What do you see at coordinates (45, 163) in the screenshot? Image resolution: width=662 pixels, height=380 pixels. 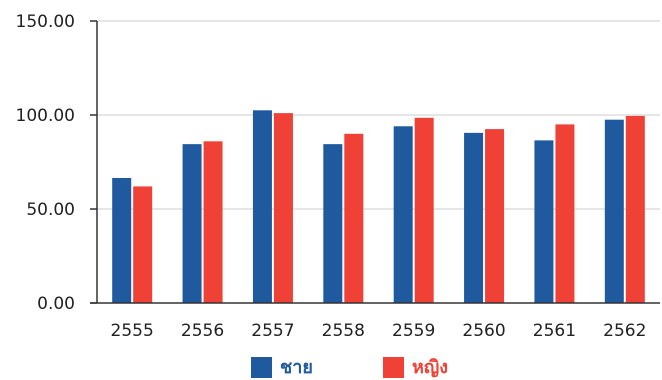 I see `y-tick-labels: 0.00 50.00 100.00 150.00` at bounding box center [45, 163].